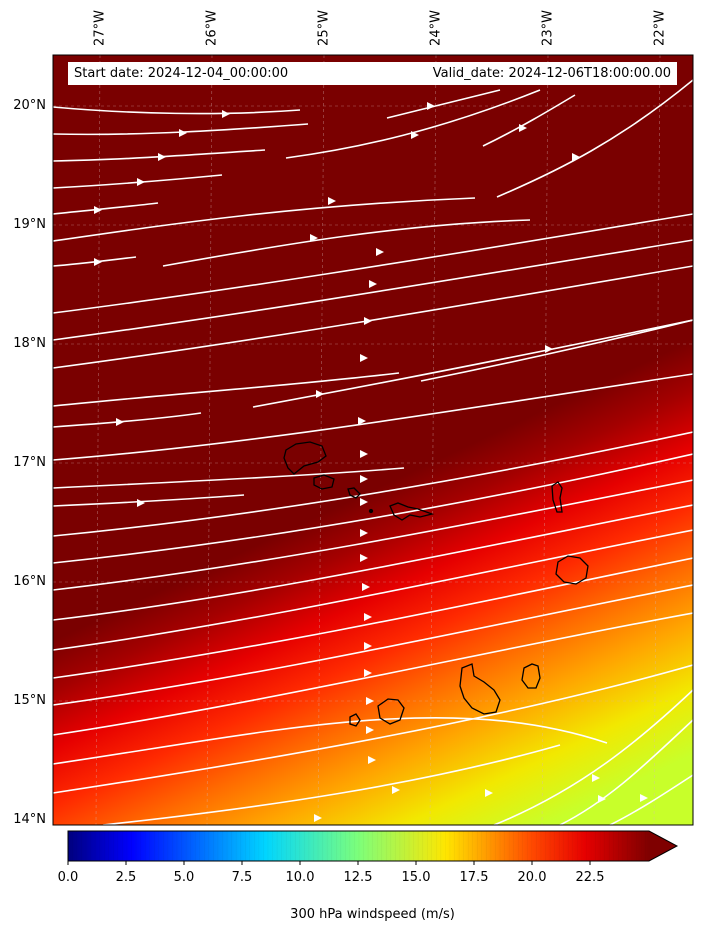 The image size is (703, 935). What do you see at coordinates (412, 511) in the screenshot?
I see `island-sao-nicolau` at bounding box center [412, 511].